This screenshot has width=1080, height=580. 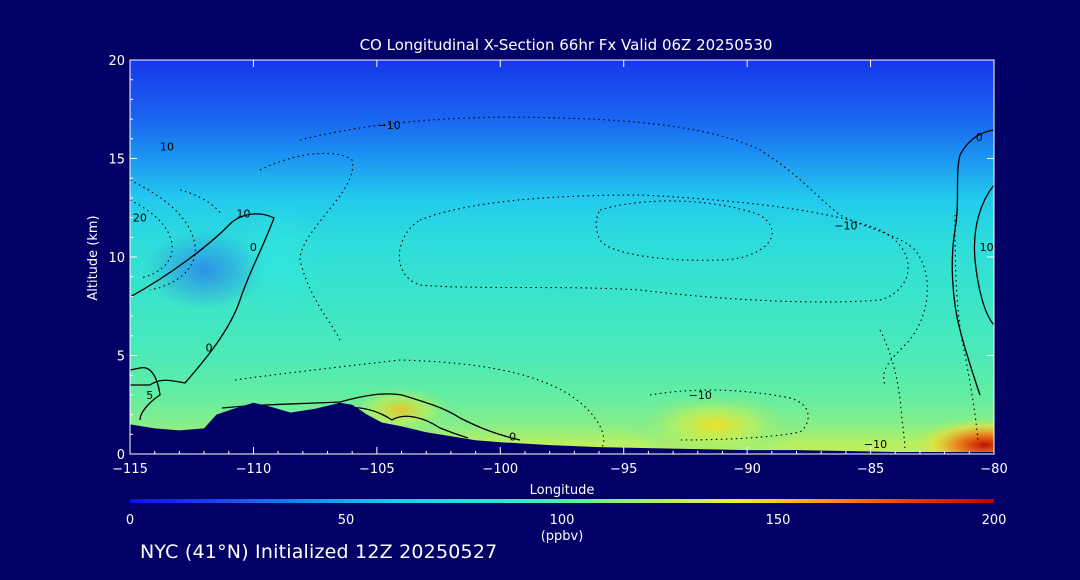 I want to click on co-hotspot-east, so click(x=952, y=435).